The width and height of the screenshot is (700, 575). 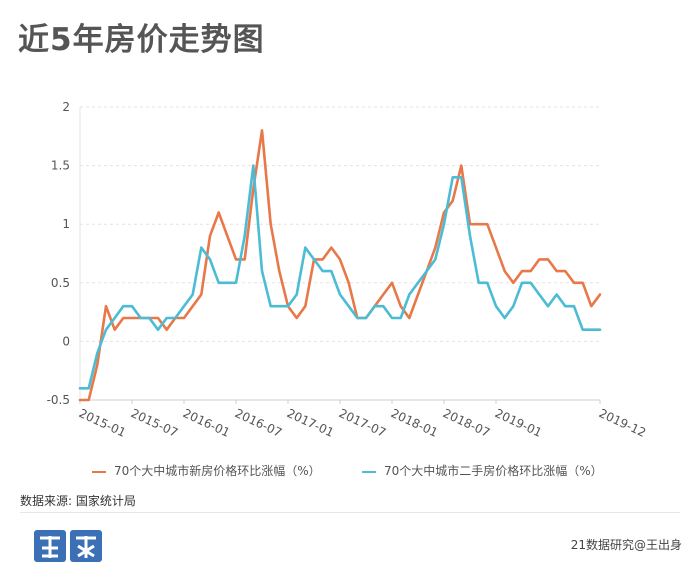 I want to click on y-tick-label: -0.5, so click(x=58, y=400).